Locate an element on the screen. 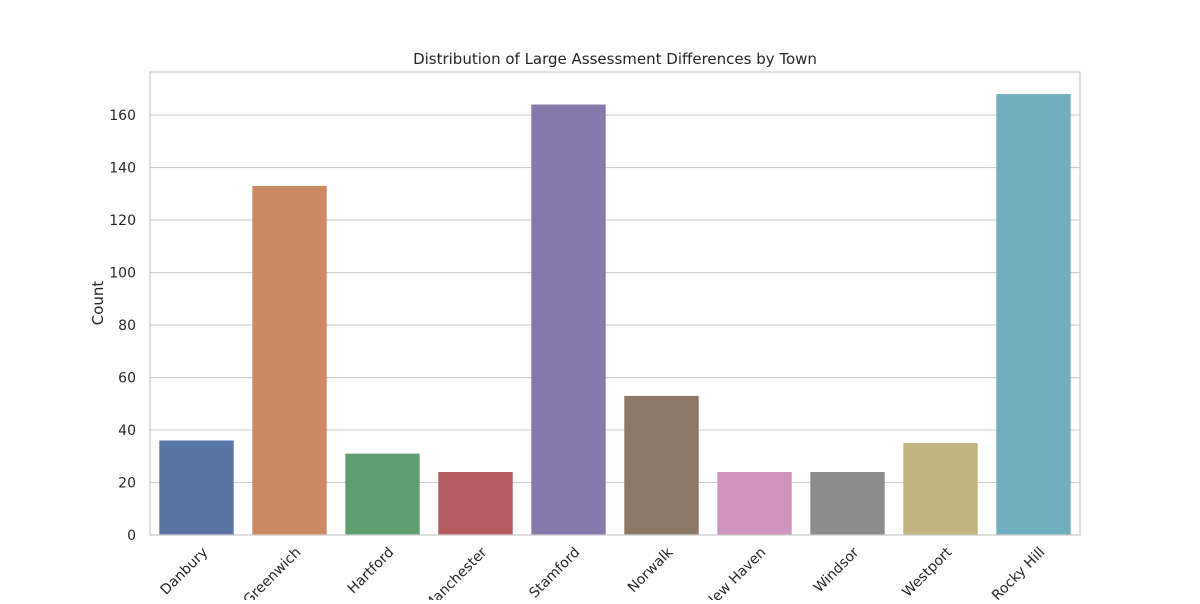 The image size is (1200, 604). x-tick-label: New Haven is located at coordinates (736, 572).